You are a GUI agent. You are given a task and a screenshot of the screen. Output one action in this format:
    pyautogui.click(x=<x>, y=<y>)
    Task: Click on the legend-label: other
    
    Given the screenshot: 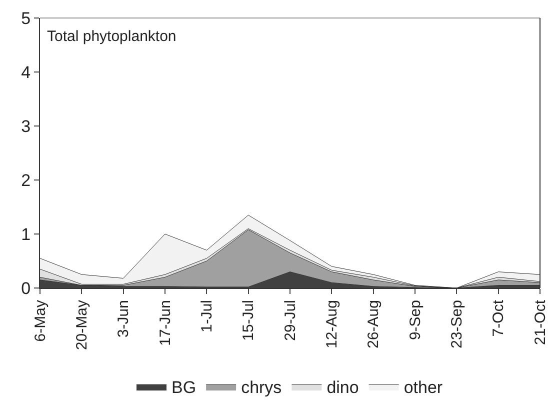 What is the action you would take?
    pyautogui.click(x=423, y=388)
    